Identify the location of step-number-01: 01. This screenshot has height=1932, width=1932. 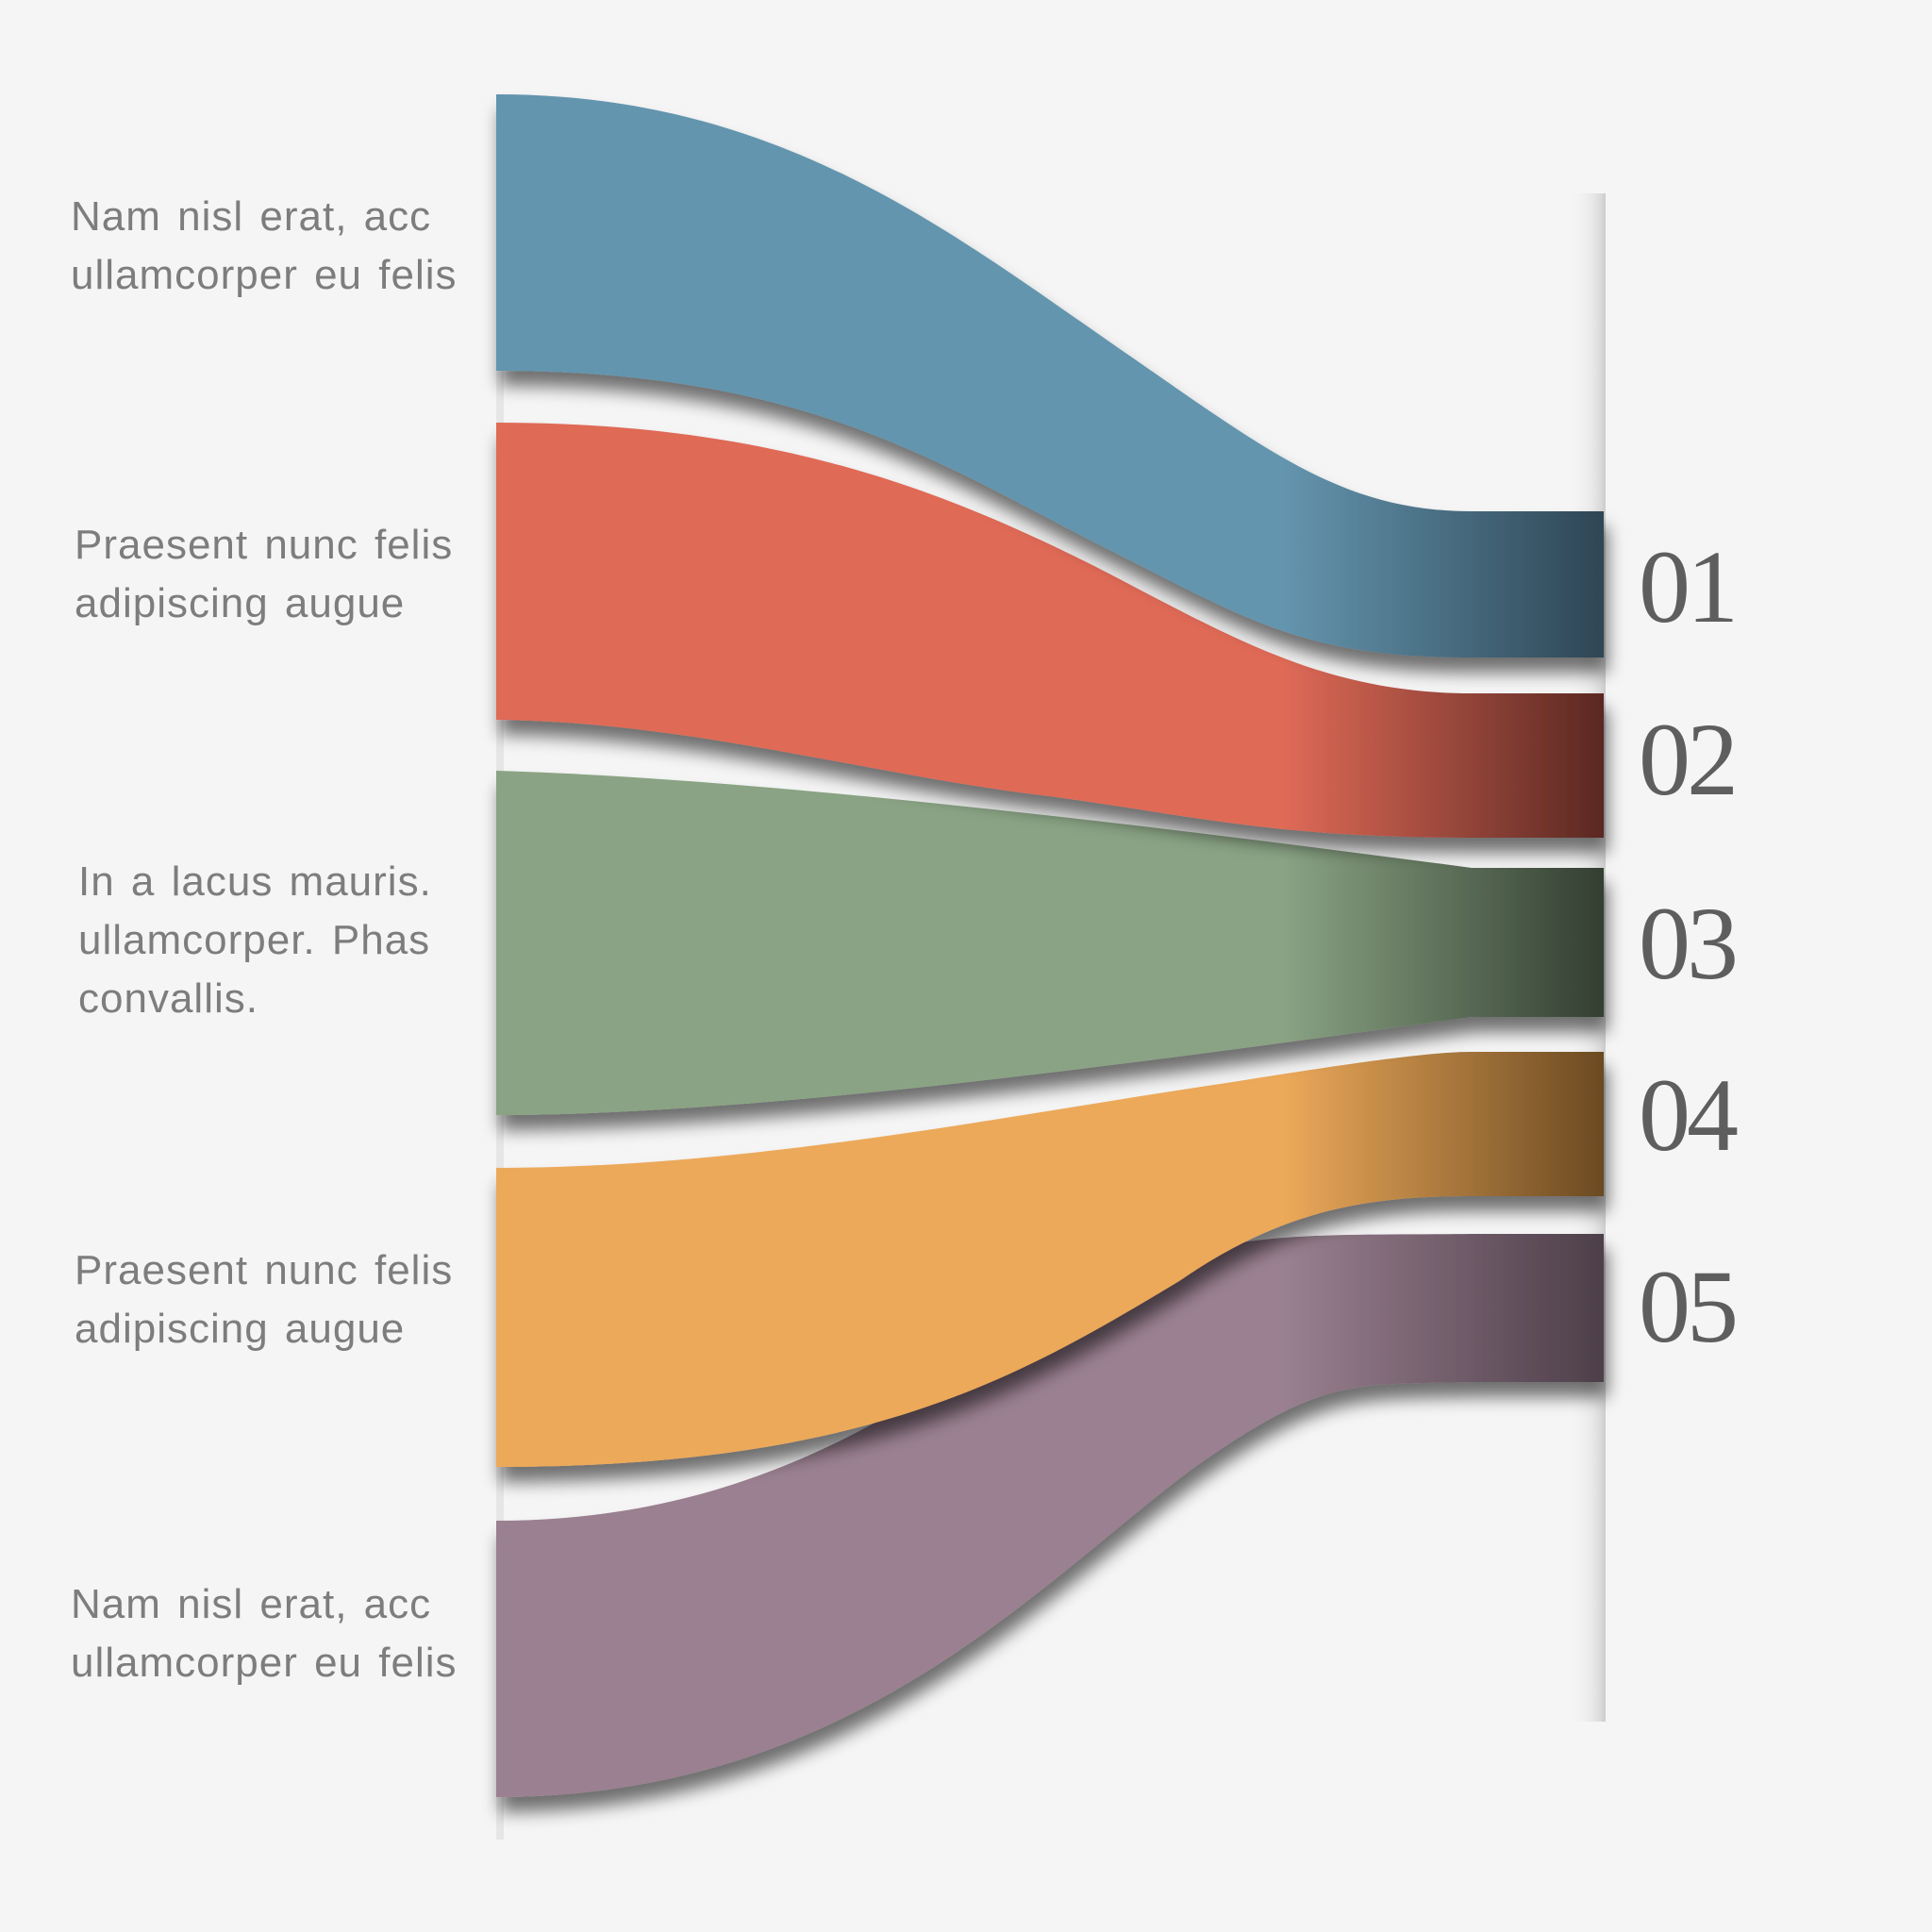
(1689, 587).